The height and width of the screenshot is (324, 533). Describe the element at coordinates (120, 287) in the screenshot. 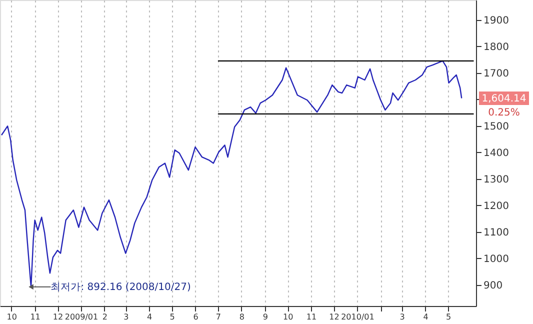

I see `annotation: 최저가: 892.16 (2008/10/27)` at that location.